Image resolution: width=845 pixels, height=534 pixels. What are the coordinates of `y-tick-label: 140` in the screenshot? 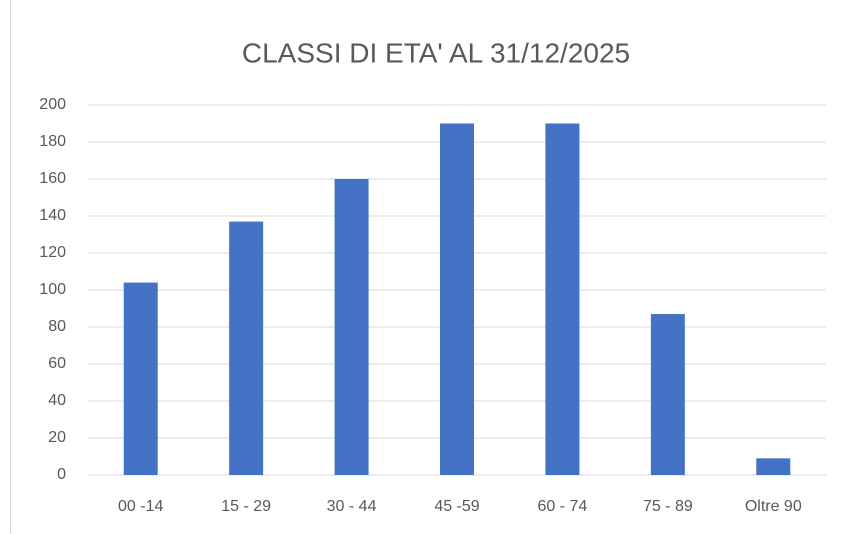 It's located at (52, 215).